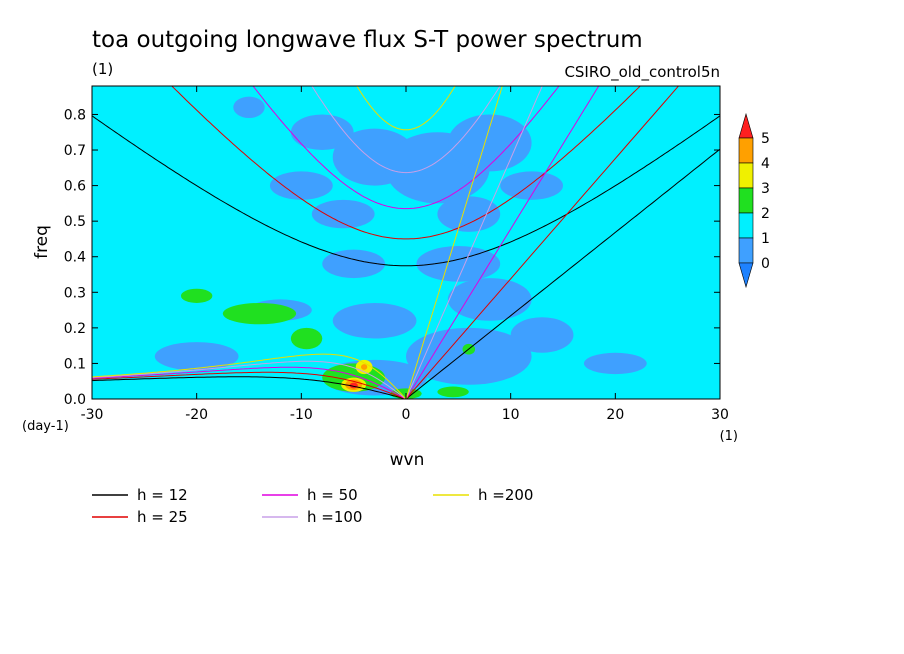  I want to click on x-axis-label: wvn, so click(407, 460).